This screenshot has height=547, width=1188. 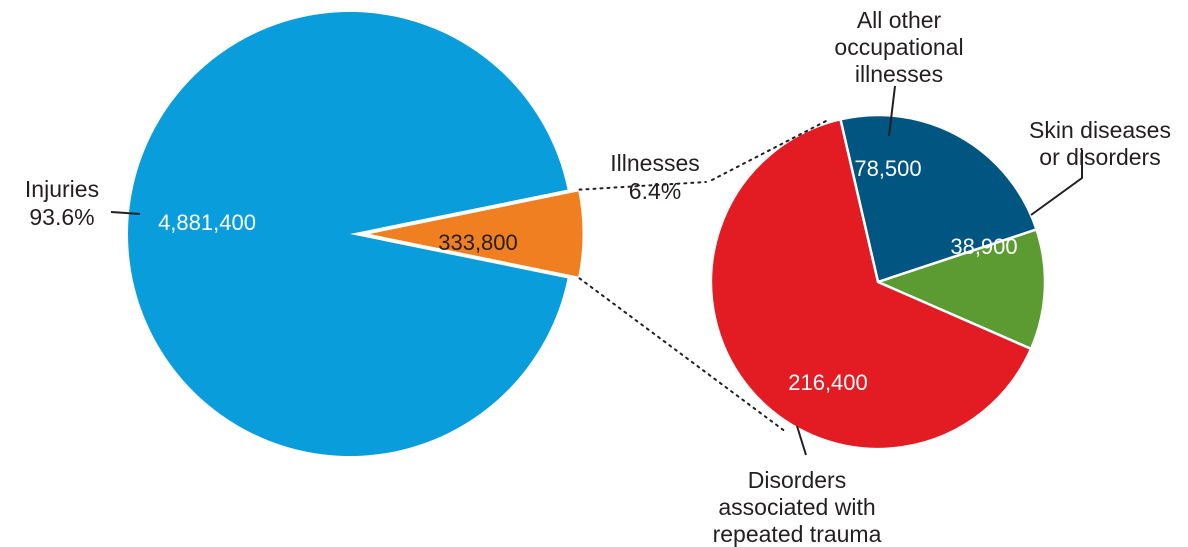 I want to click on leader-line-repeated-trauma, so click(x=801, y=440).